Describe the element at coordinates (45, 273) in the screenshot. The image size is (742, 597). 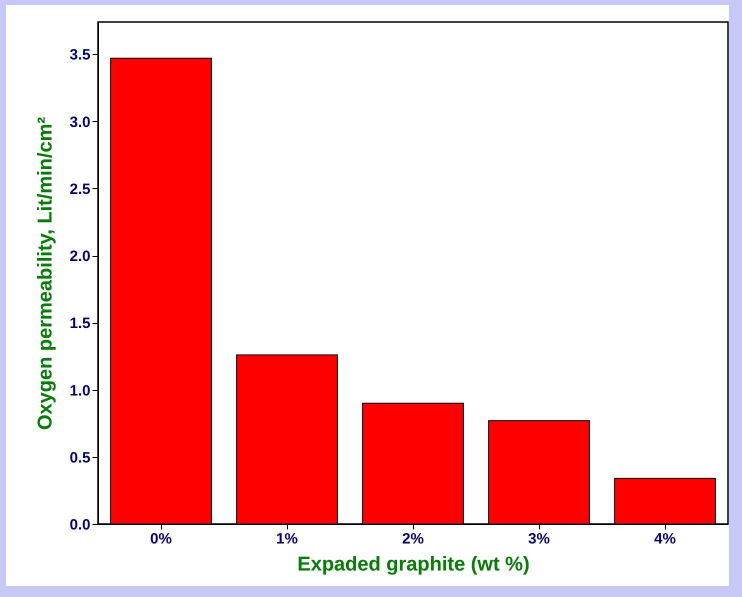
I see `y-axis-title: Oxygen permeability, Lit/min/cm²` at that location.